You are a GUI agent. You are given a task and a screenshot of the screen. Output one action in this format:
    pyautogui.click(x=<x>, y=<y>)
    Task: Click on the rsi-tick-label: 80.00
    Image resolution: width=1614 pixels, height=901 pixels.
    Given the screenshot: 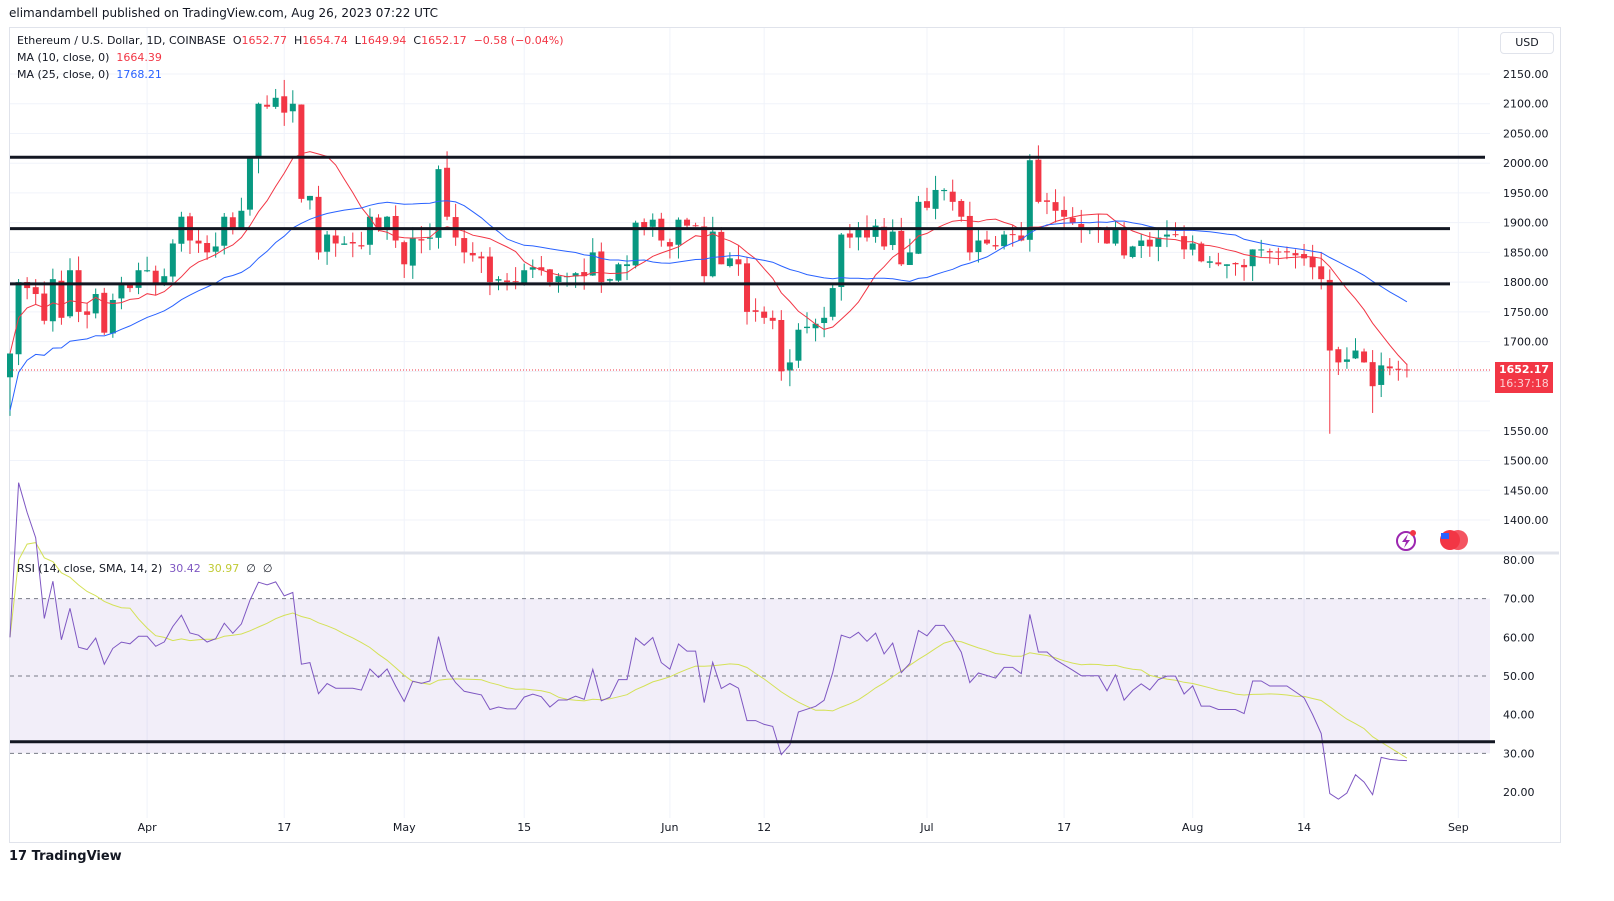 What is the action you would take?
    pyautogui.click(x=1519, y=560)
    